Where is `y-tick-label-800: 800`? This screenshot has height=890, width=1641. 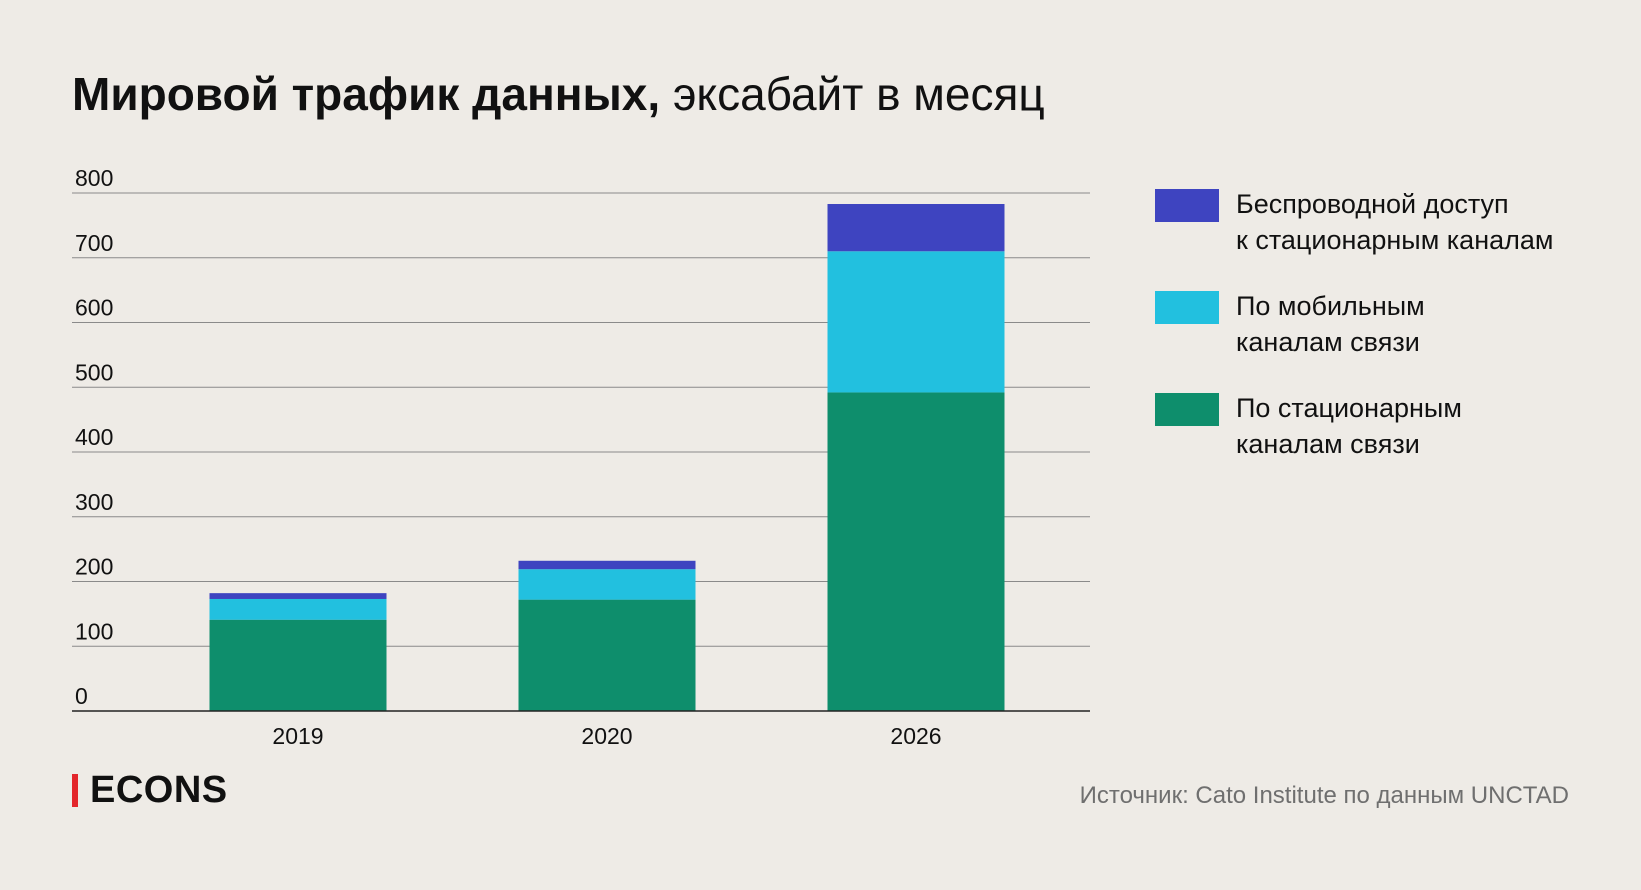
y-tick-label-800: 800 is located at coordinates (94, 178).